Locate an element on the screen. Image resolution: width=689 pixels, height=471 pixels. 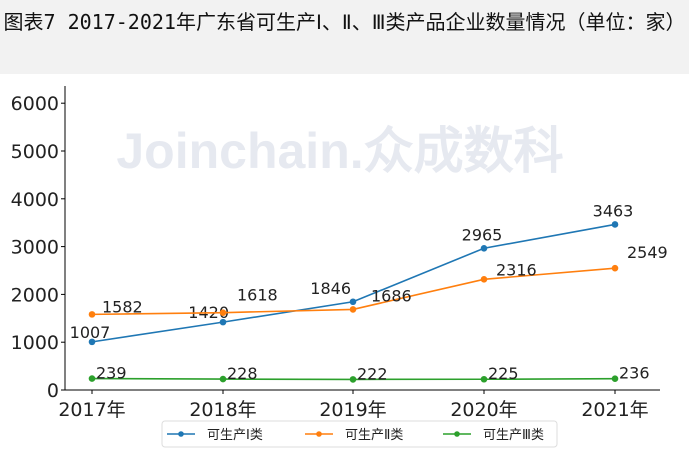
y-tick-label: 0 is located at coordinates (53, 391).